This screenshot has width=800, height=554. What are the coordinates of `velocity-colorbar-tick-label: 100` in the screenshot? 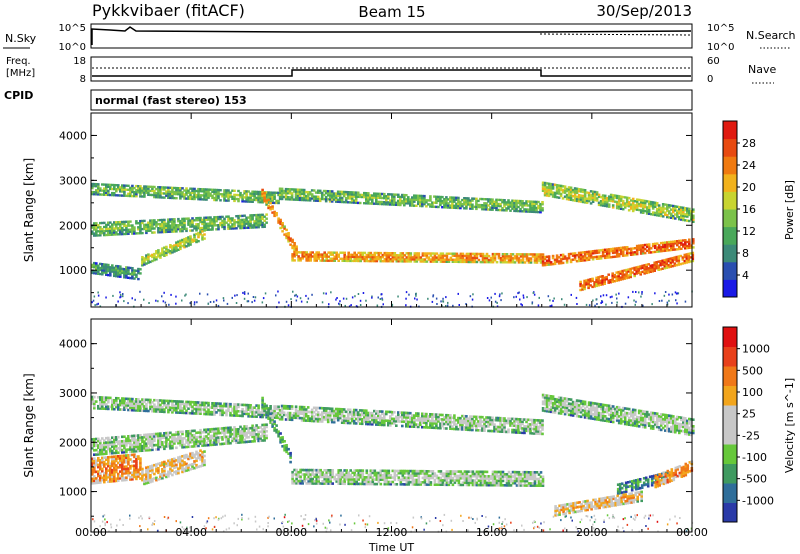 It's located at (752, 392).